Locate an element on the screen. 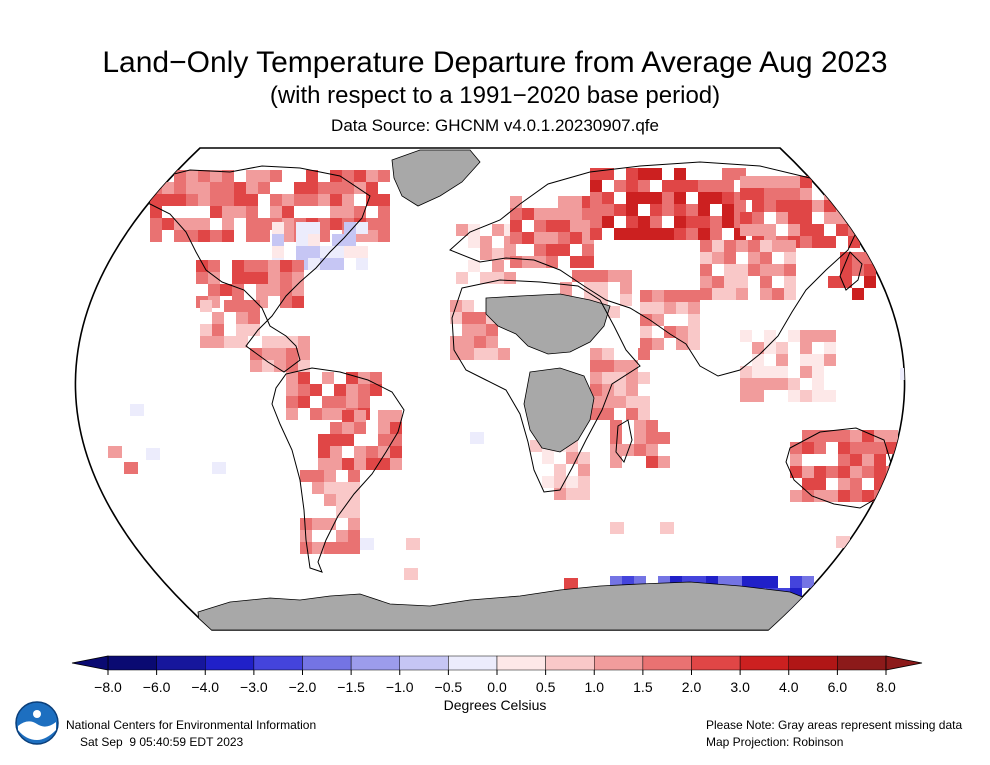 The height and width of the screenshot is (765, 990). anomaly-region-siberia is located at coordinates (668, 204).